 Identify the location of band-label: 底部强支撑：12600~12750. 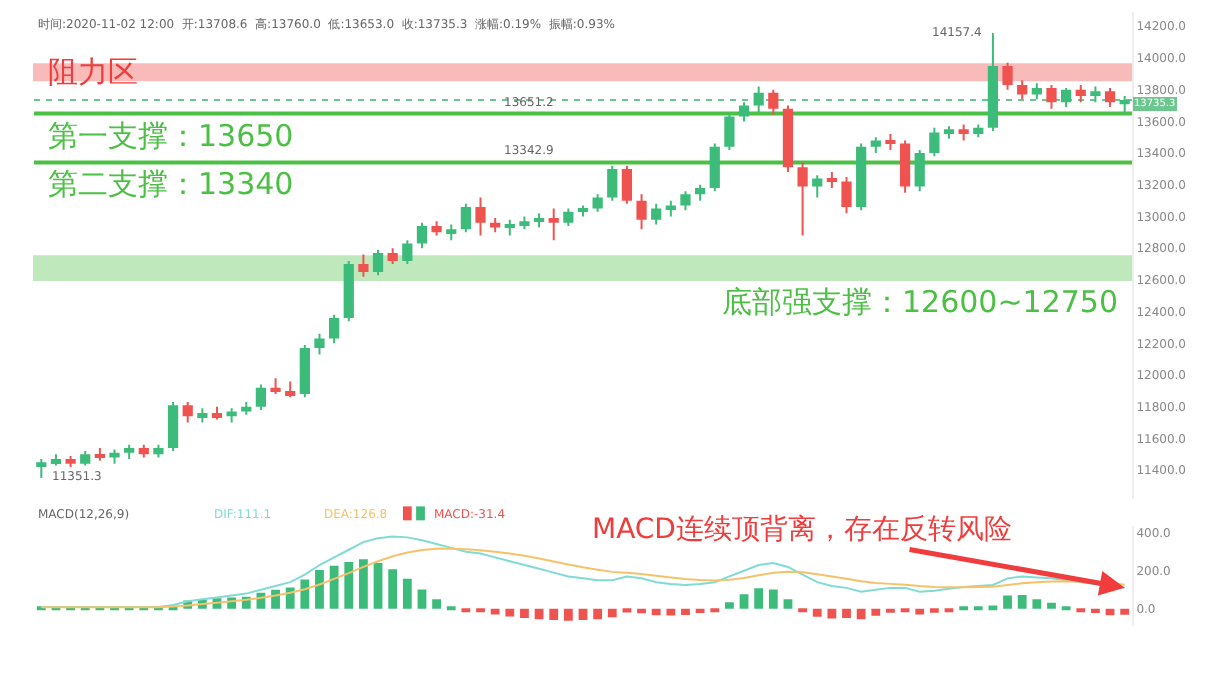
(920, 302).